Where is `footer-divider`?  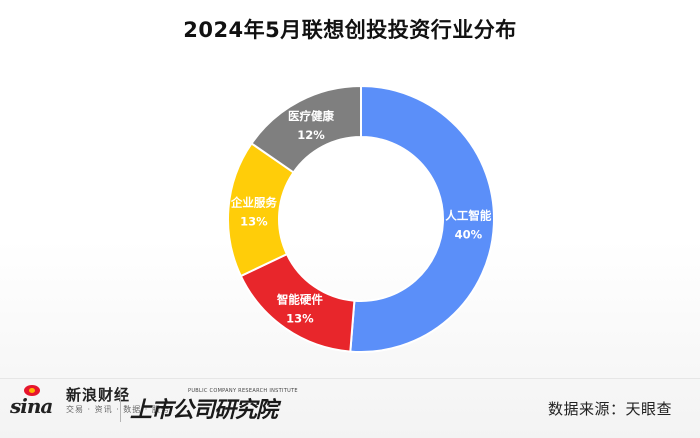 footer-divider is located at coordinates (350, 378).